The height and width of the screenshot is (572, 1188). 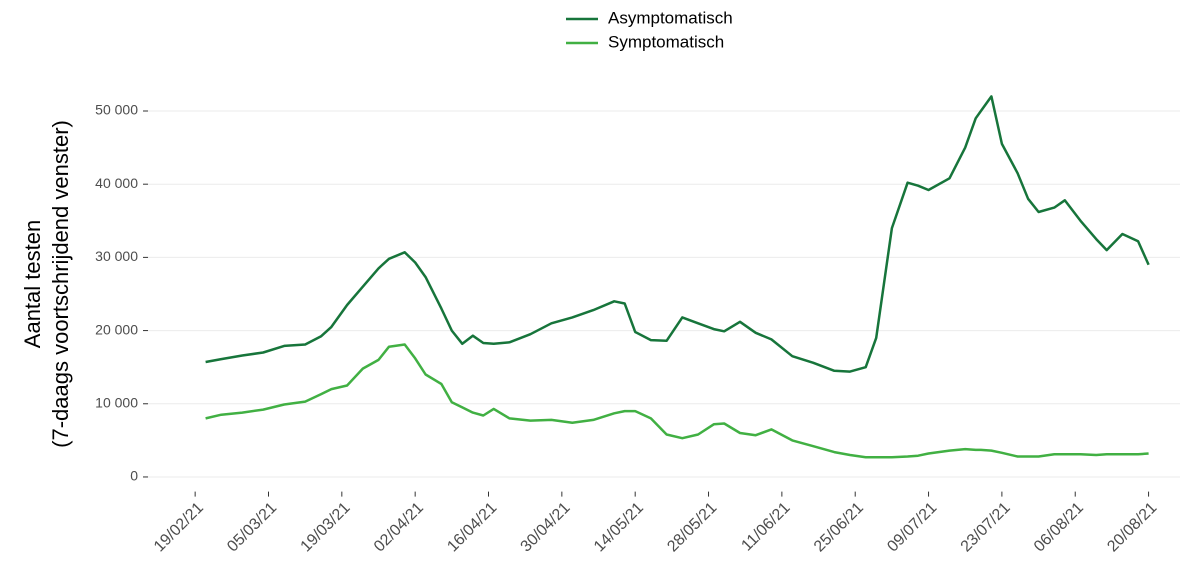 What do you see at coordinates (912, 527) in the screenshot?
I see `x-tick-label: 09/07/21` at bounding box center [912, 527].